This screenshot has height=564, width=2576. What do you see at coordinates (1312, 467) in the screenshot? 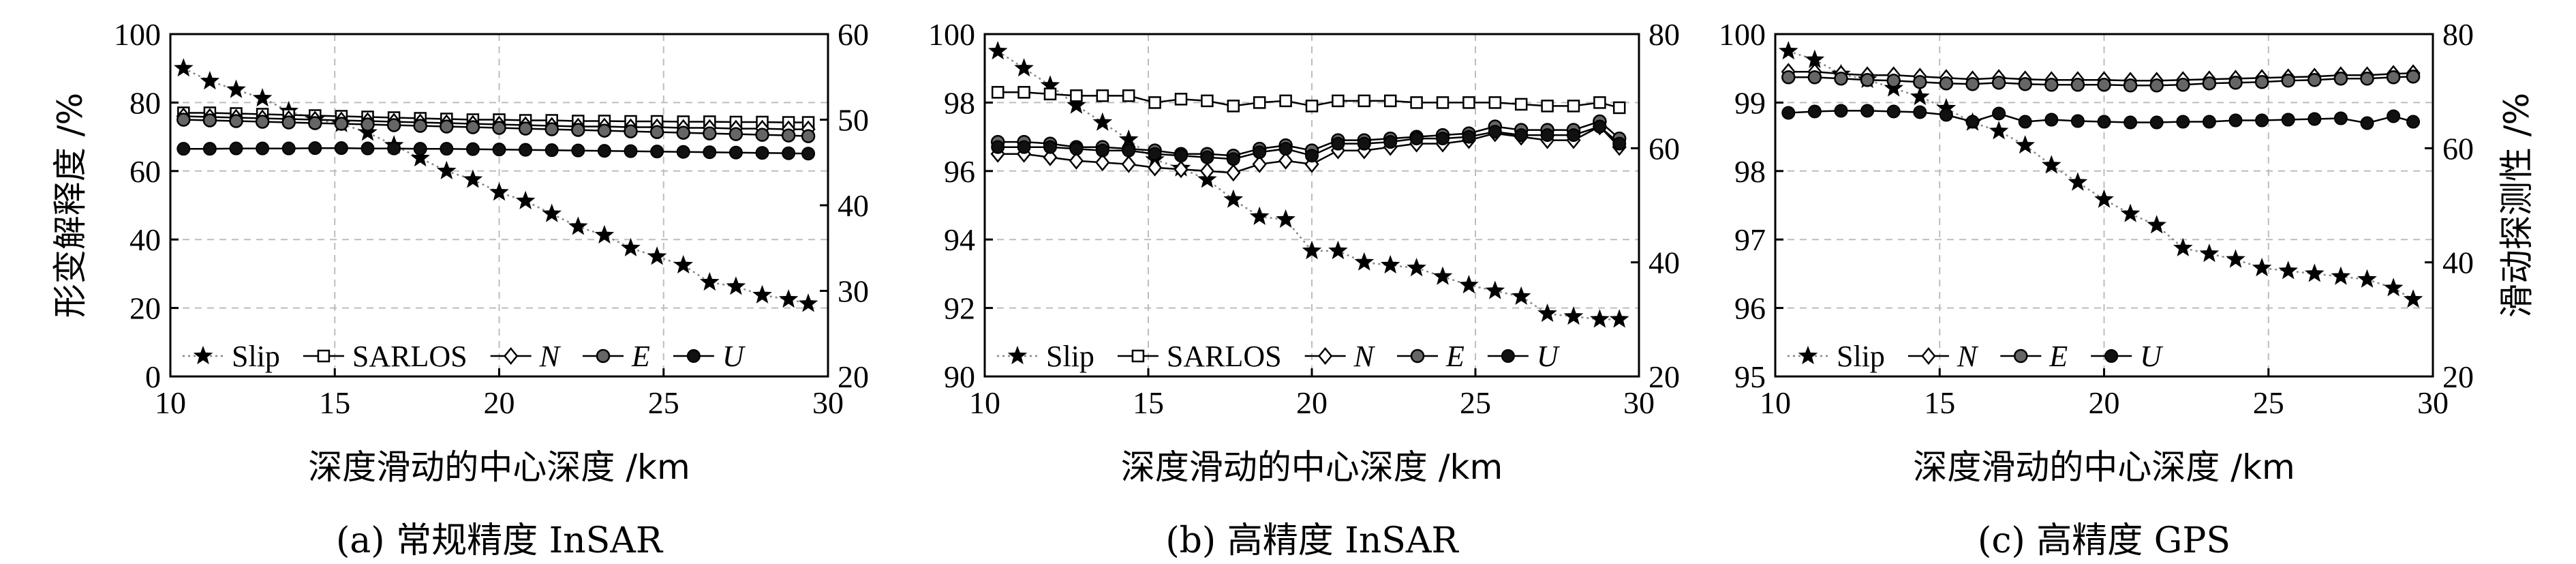
I see `x-axis-label: 深度滑动的中心深度 /km` at bounding box center [1312, 467].